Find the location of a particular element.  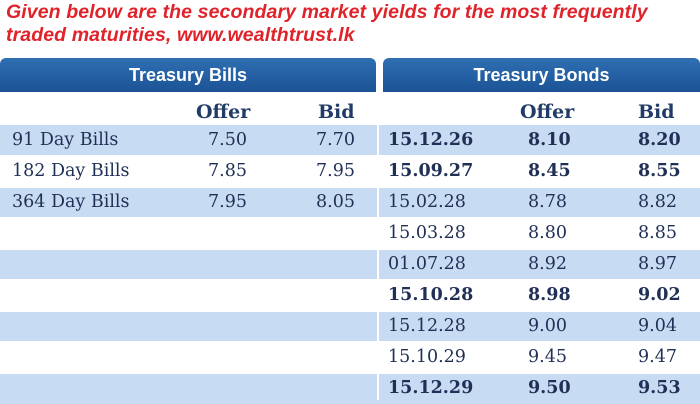

table-row: 01.07.28 8.92 8.97 is located at coordinates (350, 264).